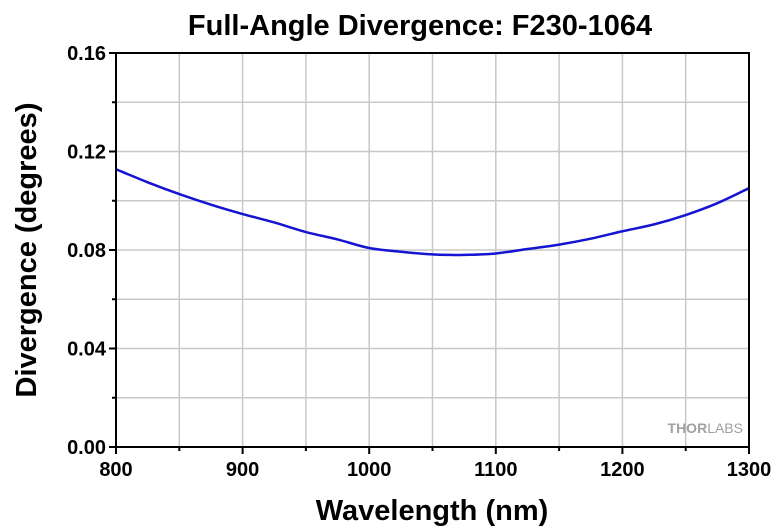 The height and width of the screenshot is (529, 780). I want to click on y-tick-label: 0.08, so click(86, 251).